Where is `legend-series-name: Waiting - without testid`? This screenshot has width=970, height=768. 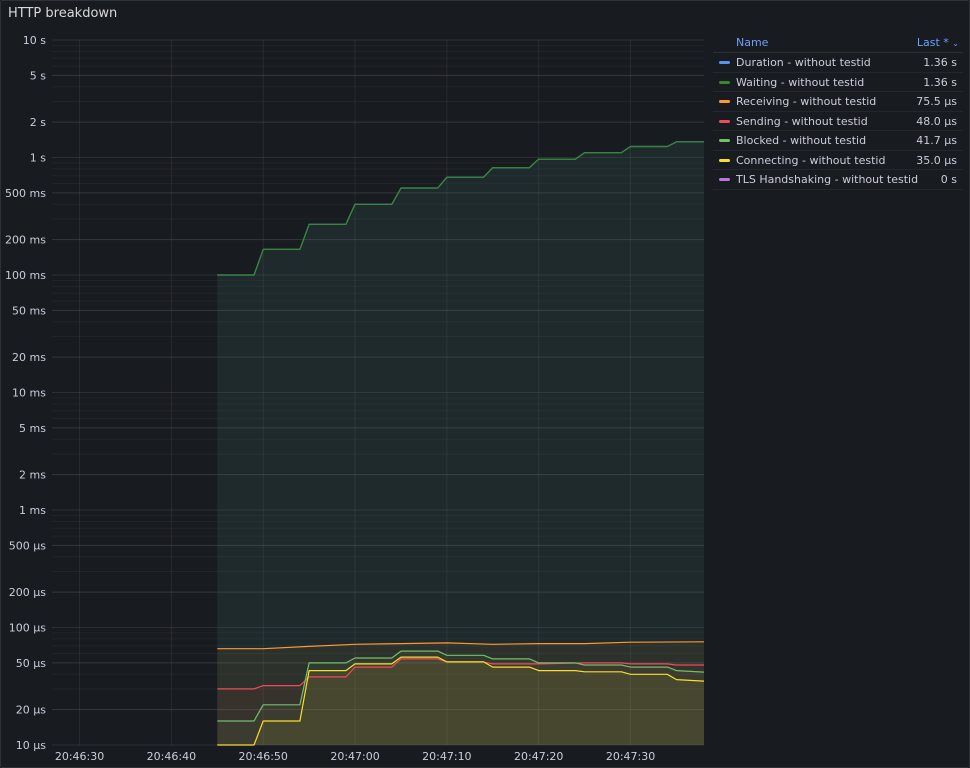 legend-series-name: Waiting - without testid is located at coordinates (800, 82).